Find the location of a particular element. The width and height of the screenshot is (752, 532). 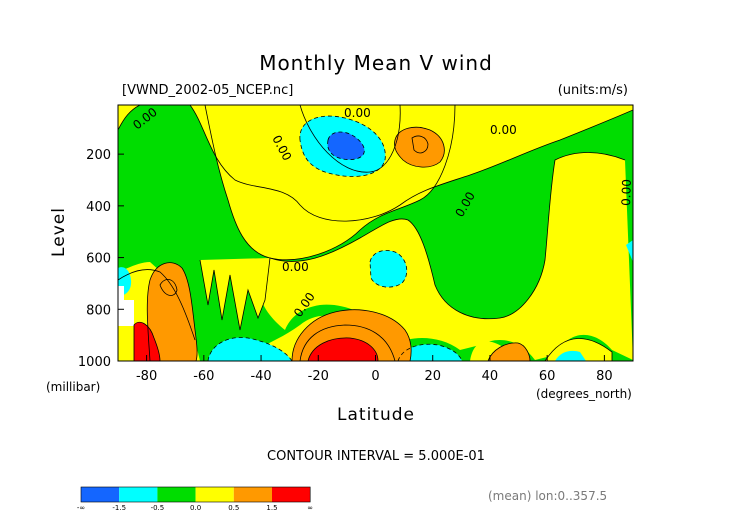

legend-label: 0.0 is located at coordinates (195, 508).